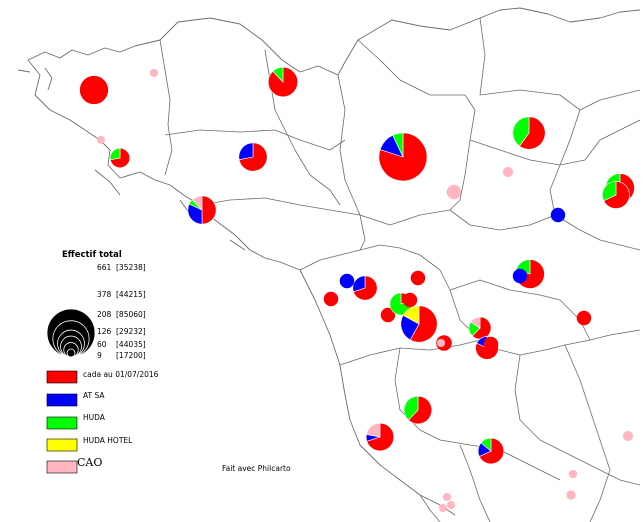  Describe the element at coordinates (403, 157) in the screenshot. I see `pie-symbol-rennes` at that location.